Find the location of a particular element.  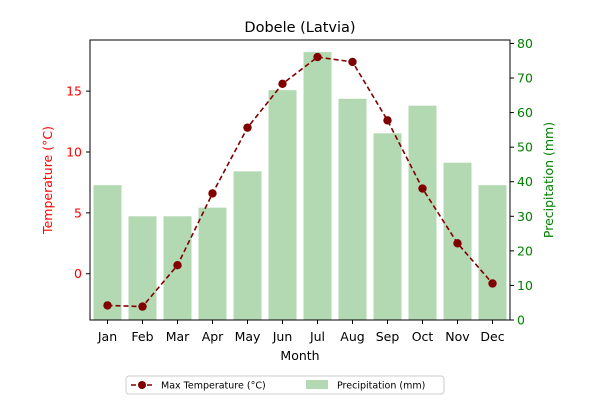

x-tick-label-jun: Jun is located at coordinates (282, 336).